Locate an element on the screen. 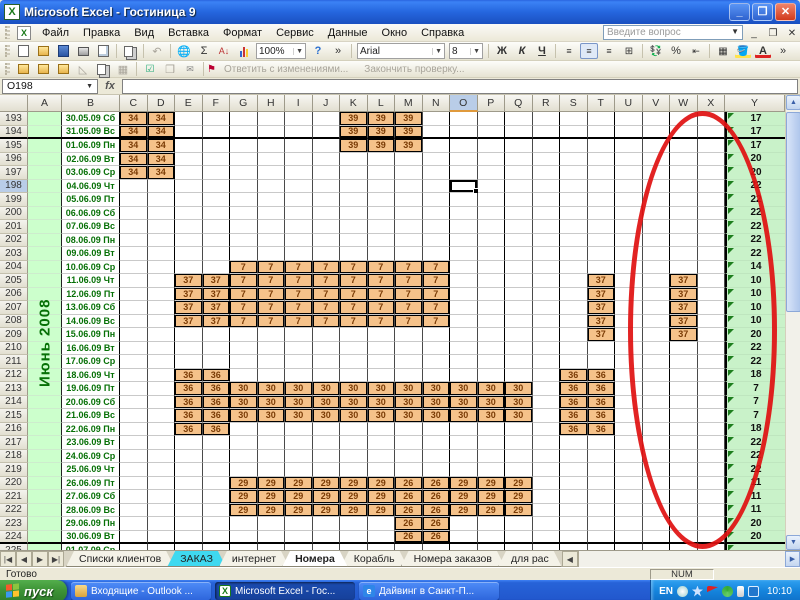 The width and height of the screenshot is (800, 600). cell-G221: 29 is located at coordinates (243, 497).